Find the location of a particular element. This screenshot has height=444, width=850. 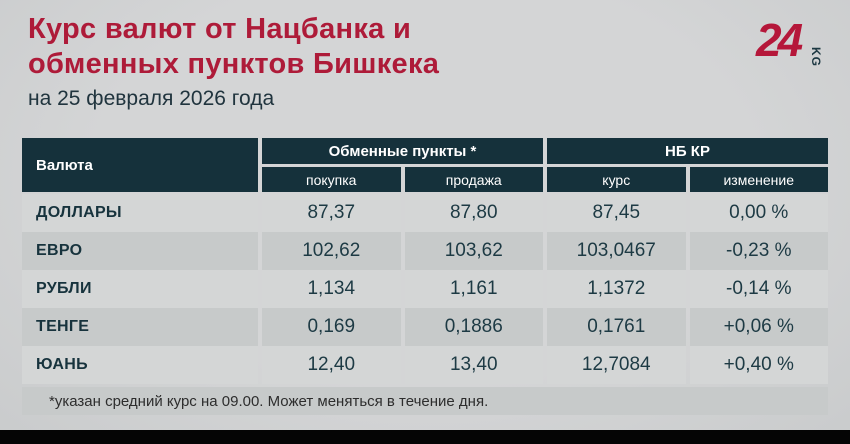

table-row-rubles: РУБЛИ 1,134 1,161 1,1372 -0,14 % is located at coordinates (425, 289).